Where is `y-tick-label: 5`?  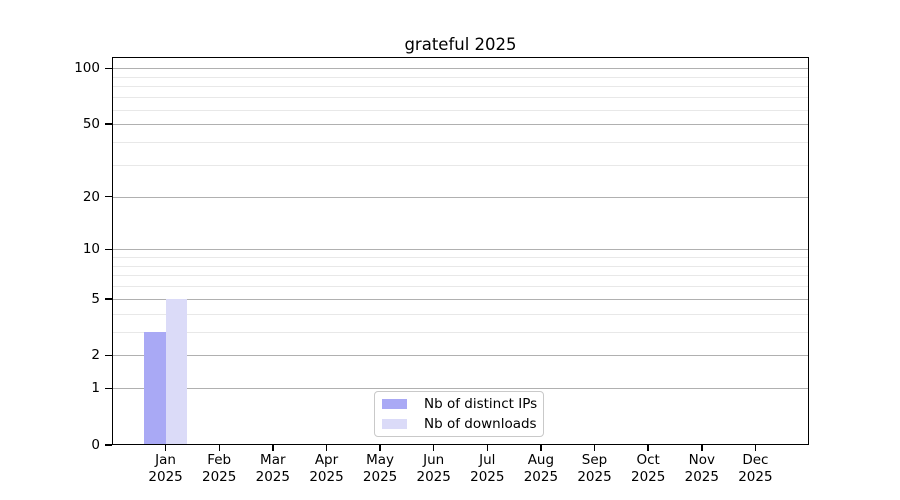 y-tick-label: 5 is located at coordinates (95, 298).